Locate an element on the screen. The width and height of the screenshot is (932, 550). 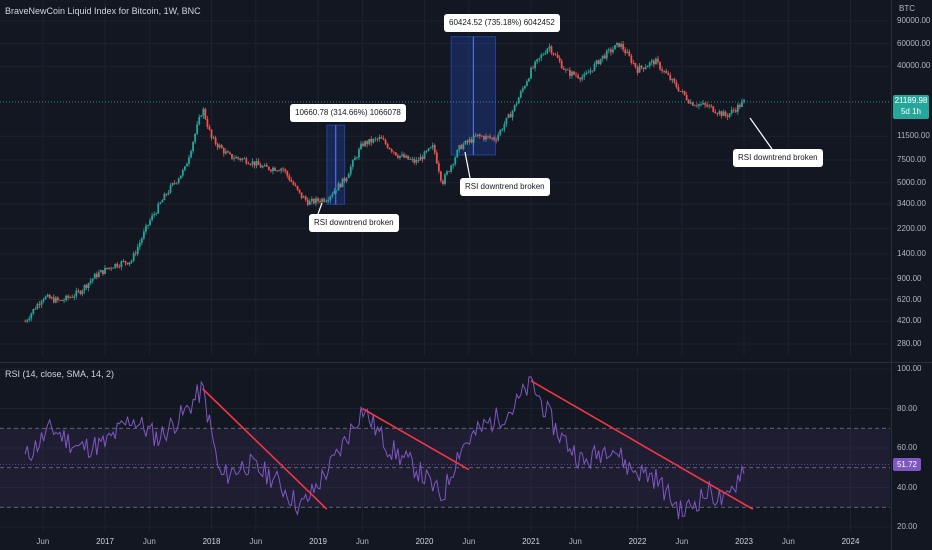
price-tick-label: 900.00 is located at coordinates (909, 278).